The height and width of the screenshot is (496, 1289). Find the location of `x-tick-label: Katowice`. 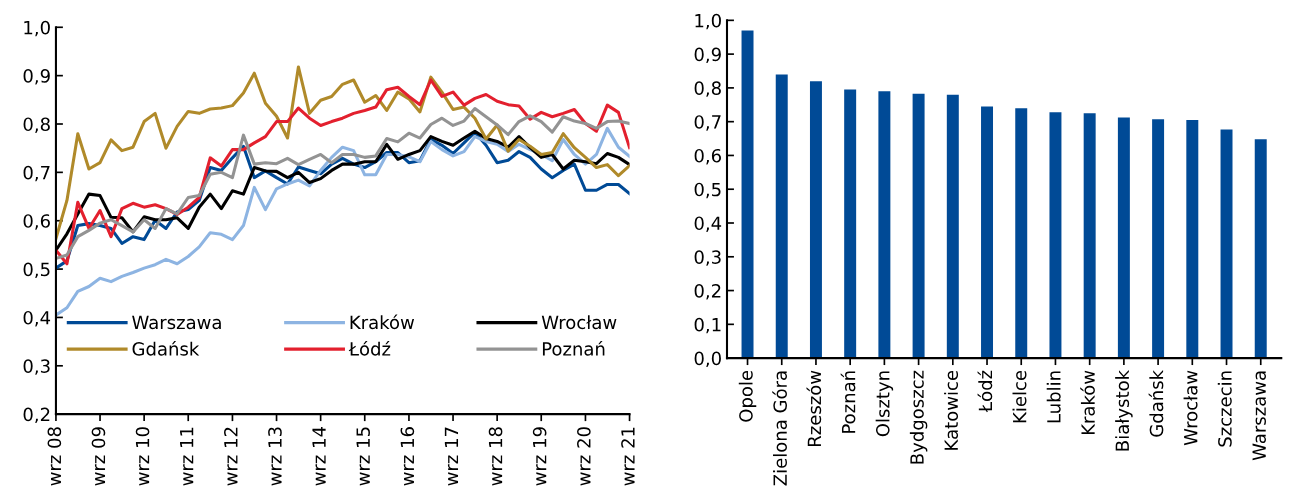

x-tick-label: Katowice is located at coordinates (951, 410).